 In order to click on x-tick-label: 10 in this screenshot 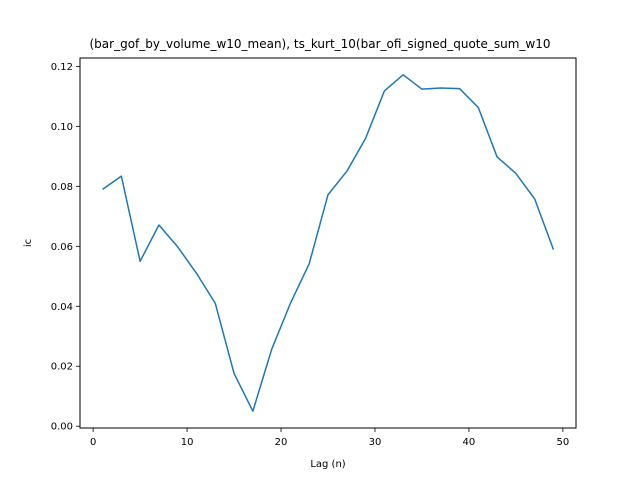, I will do `click(187, 442)`.